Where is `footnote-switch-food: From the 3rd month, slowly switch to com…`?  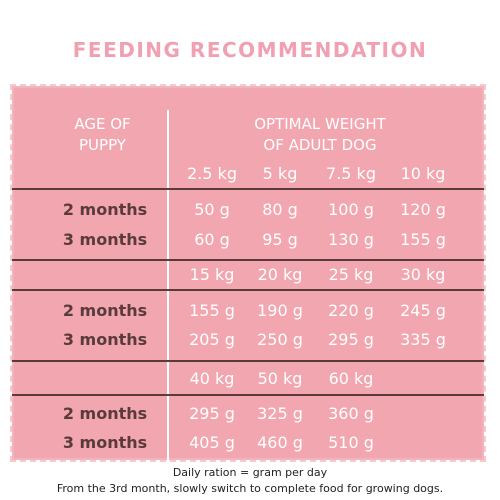 footnote-switch-food: From the 3rd month, slowly switch to com… is located at coordinates (250, 488).